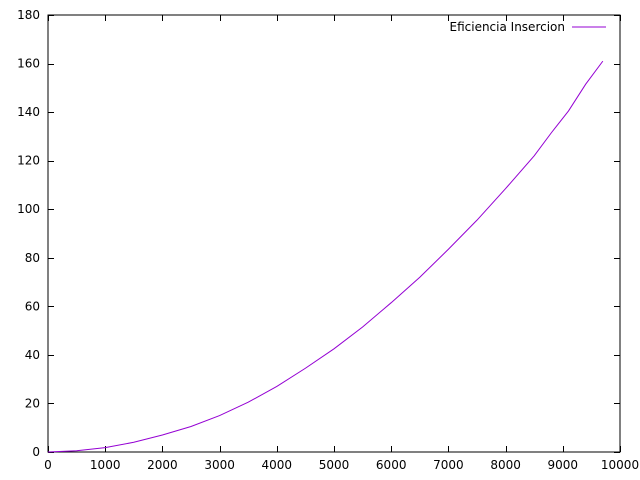  I want to click on x-tick-label: 10000, so click(620, 465).